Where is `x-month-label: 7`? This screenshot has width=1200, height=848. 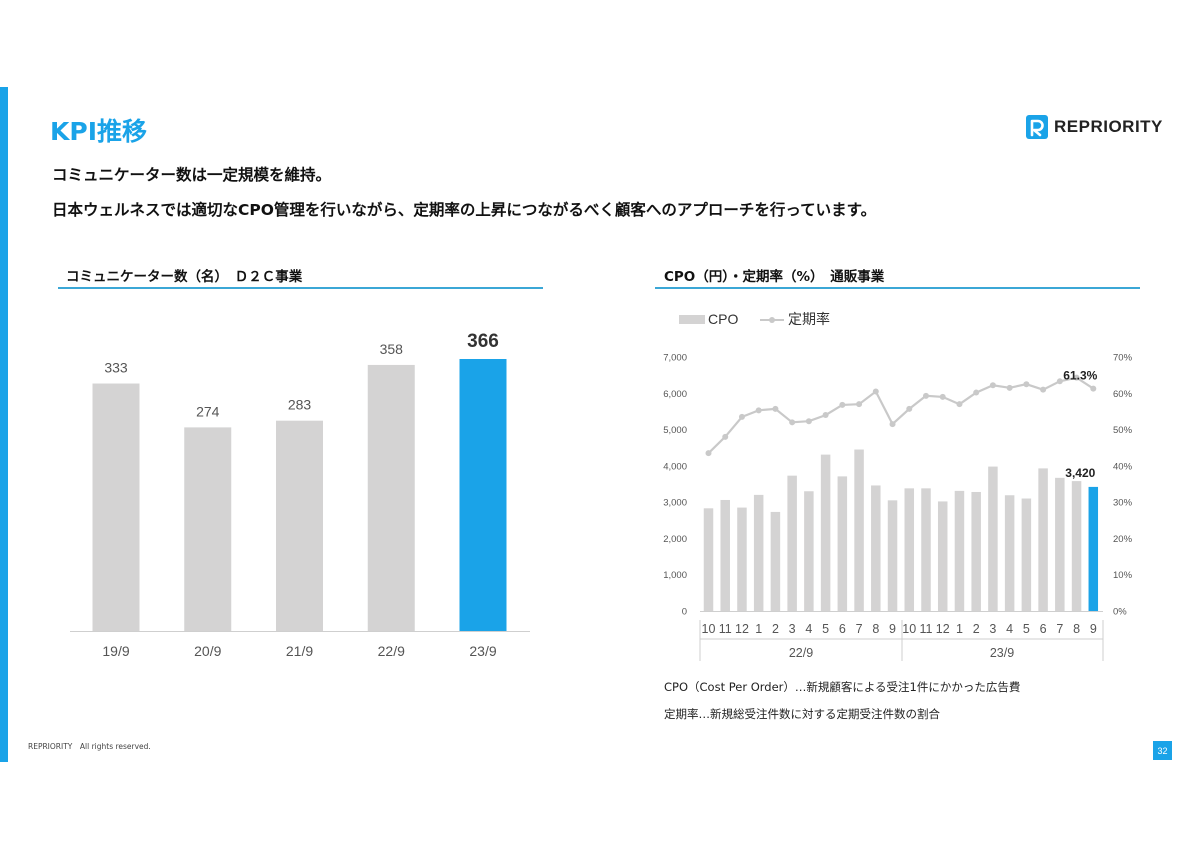
x-month-label: 7 is located at coordinates (1059, 629).